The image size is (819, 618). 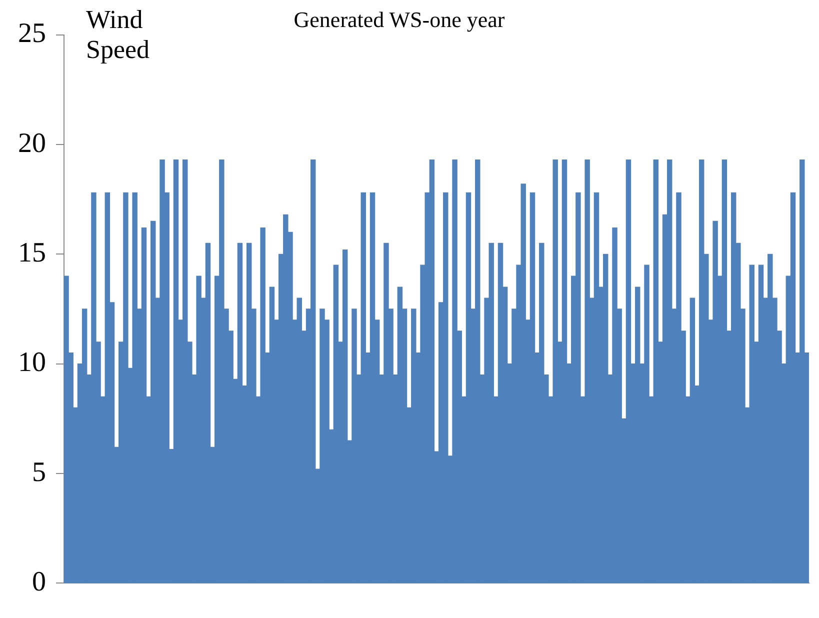 What do you see at coordinates (32, 362) in the screenshot?
I see `y-tick-label: 10` at bounding box center [32, 362].